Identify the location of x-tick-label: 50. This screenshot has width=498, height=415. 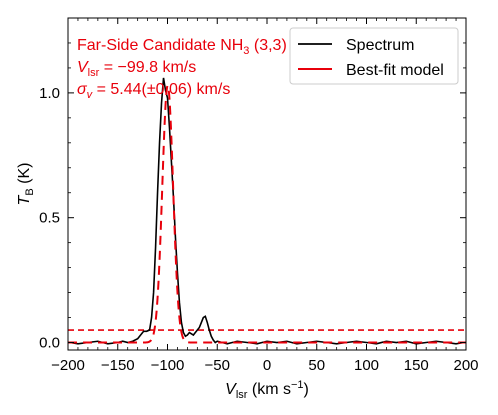
(316, 365).